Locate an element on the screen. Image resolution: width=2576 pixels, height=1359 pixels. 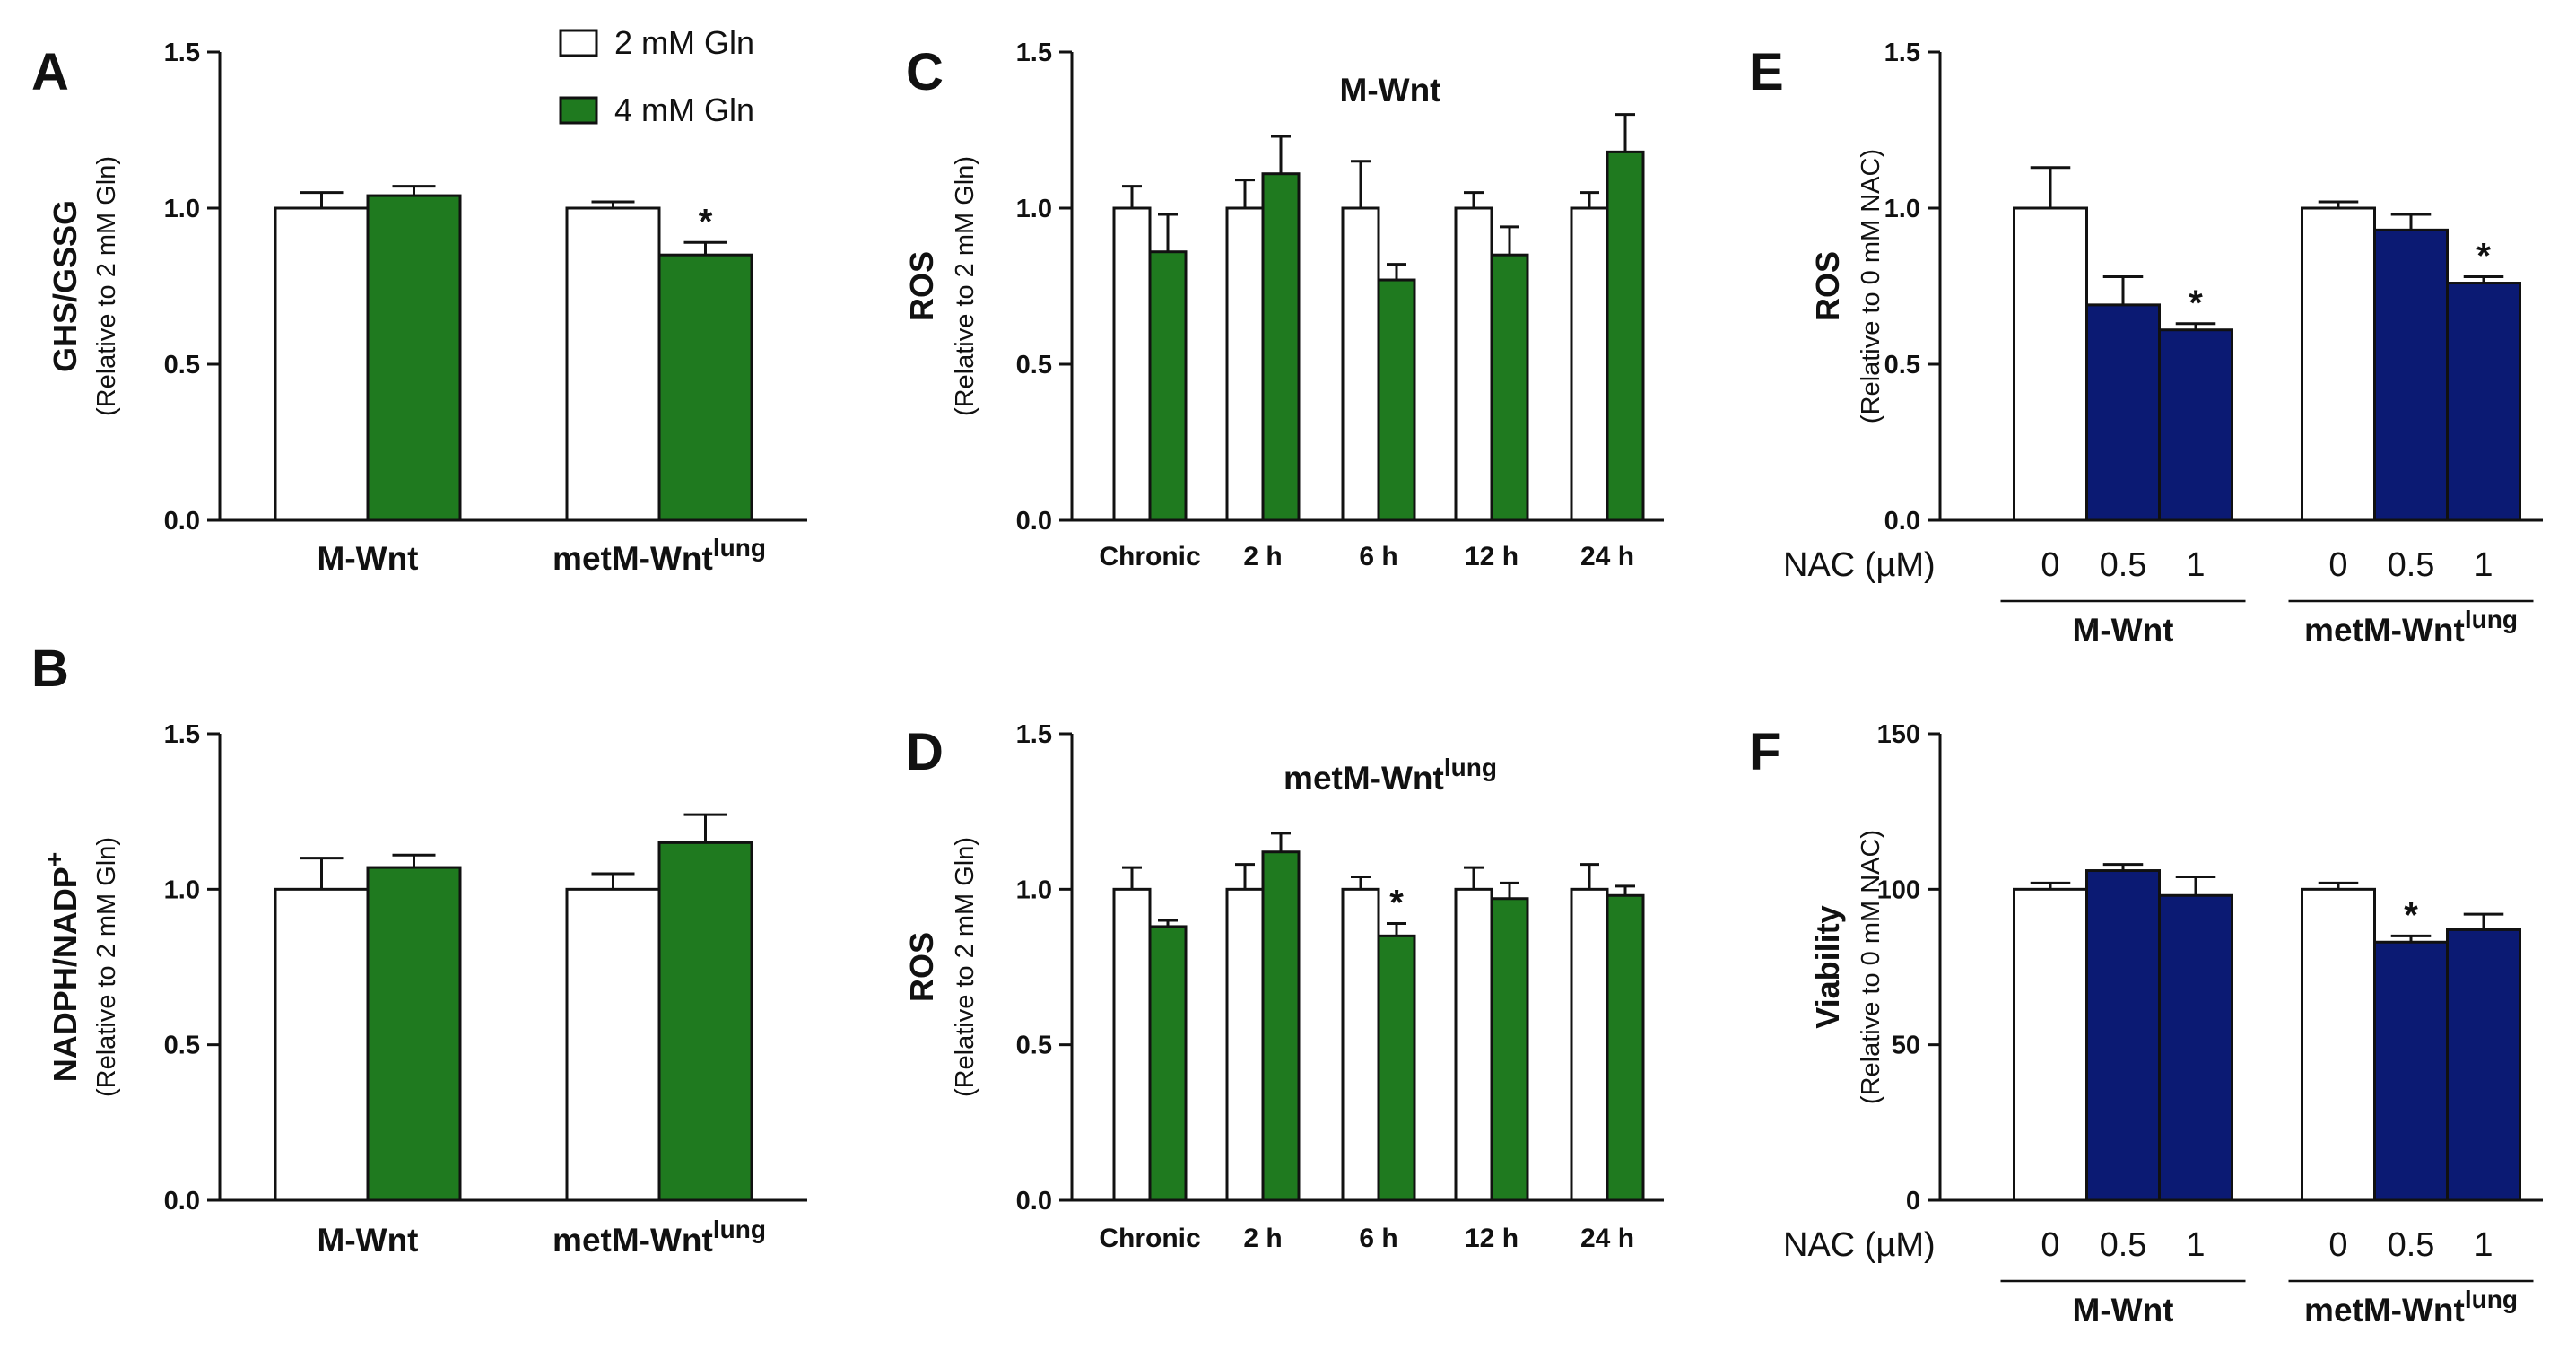
bar-e-g0-b2 is located at coordinates (2195, 425).